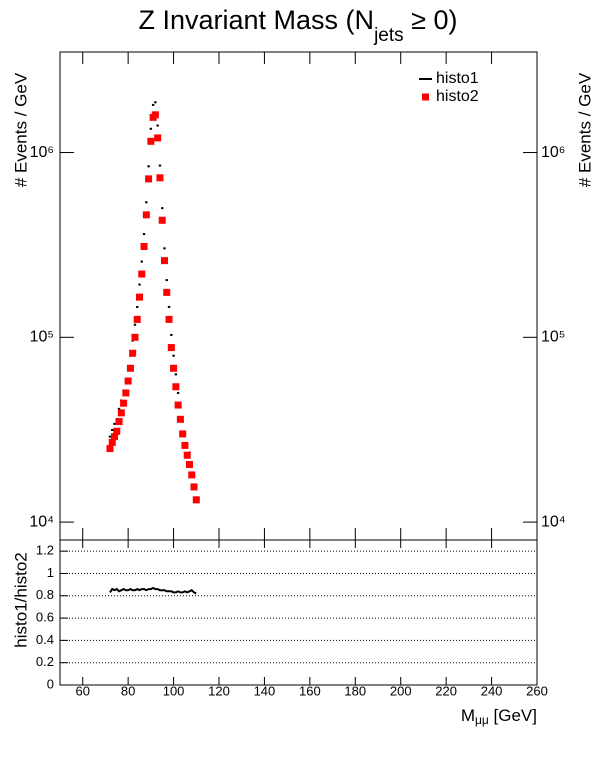  Describe the element at coordinates (513, 715) in the screenshot. I see `x-label-end: [GeV]` at that location.